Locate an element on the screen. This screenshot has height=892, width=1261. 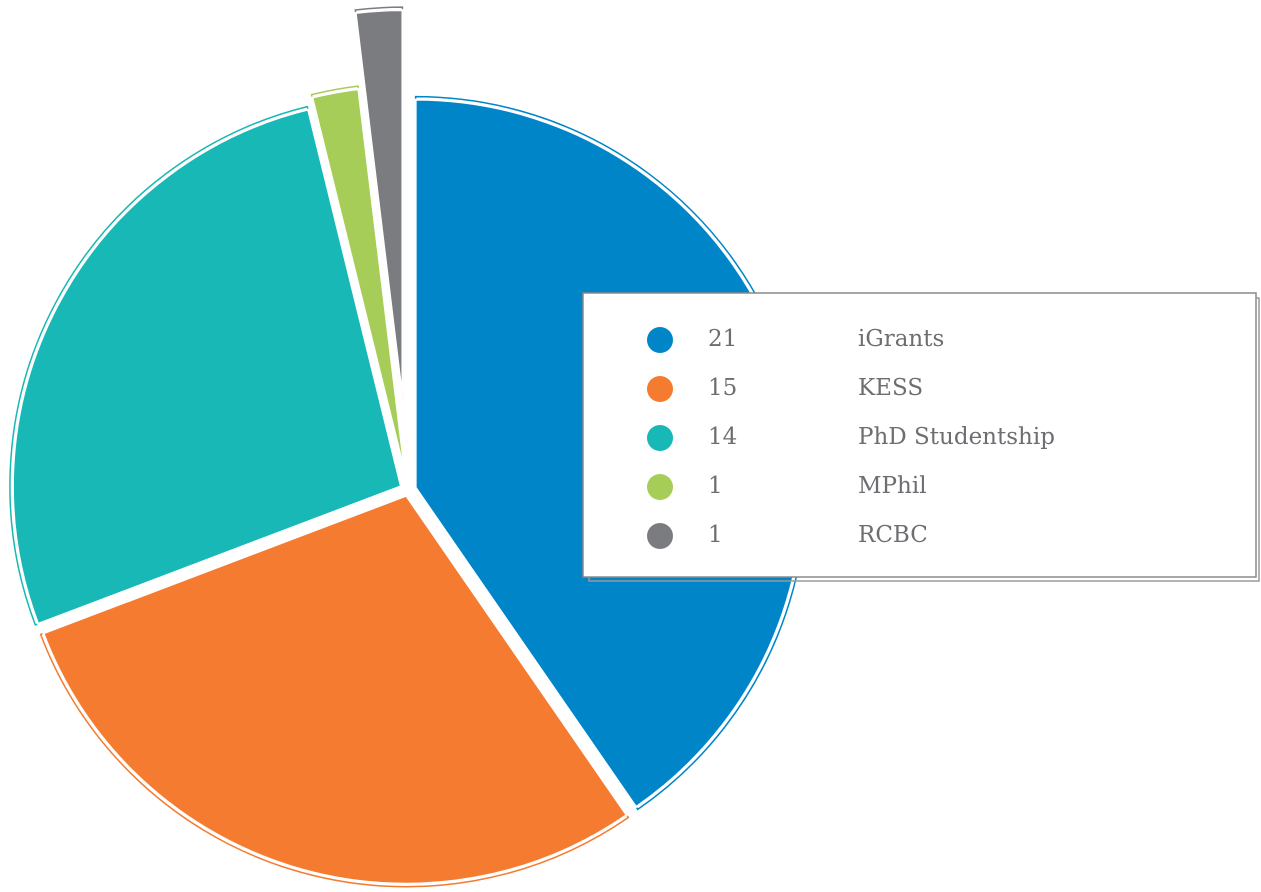
legend-value: 15 is located at coordinates (722, 388).